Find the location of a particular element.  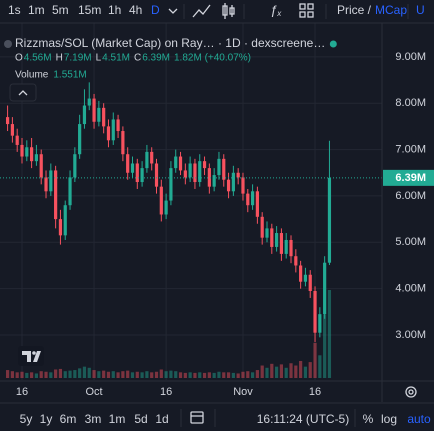

layout-icon is located at coordinates (306, 10).